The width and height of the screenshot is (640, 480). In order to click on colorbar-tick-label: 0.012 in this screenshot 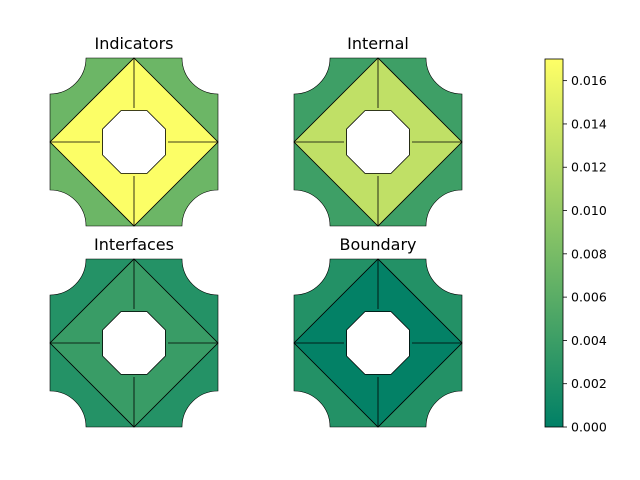, I will do `click(589, 167)`.